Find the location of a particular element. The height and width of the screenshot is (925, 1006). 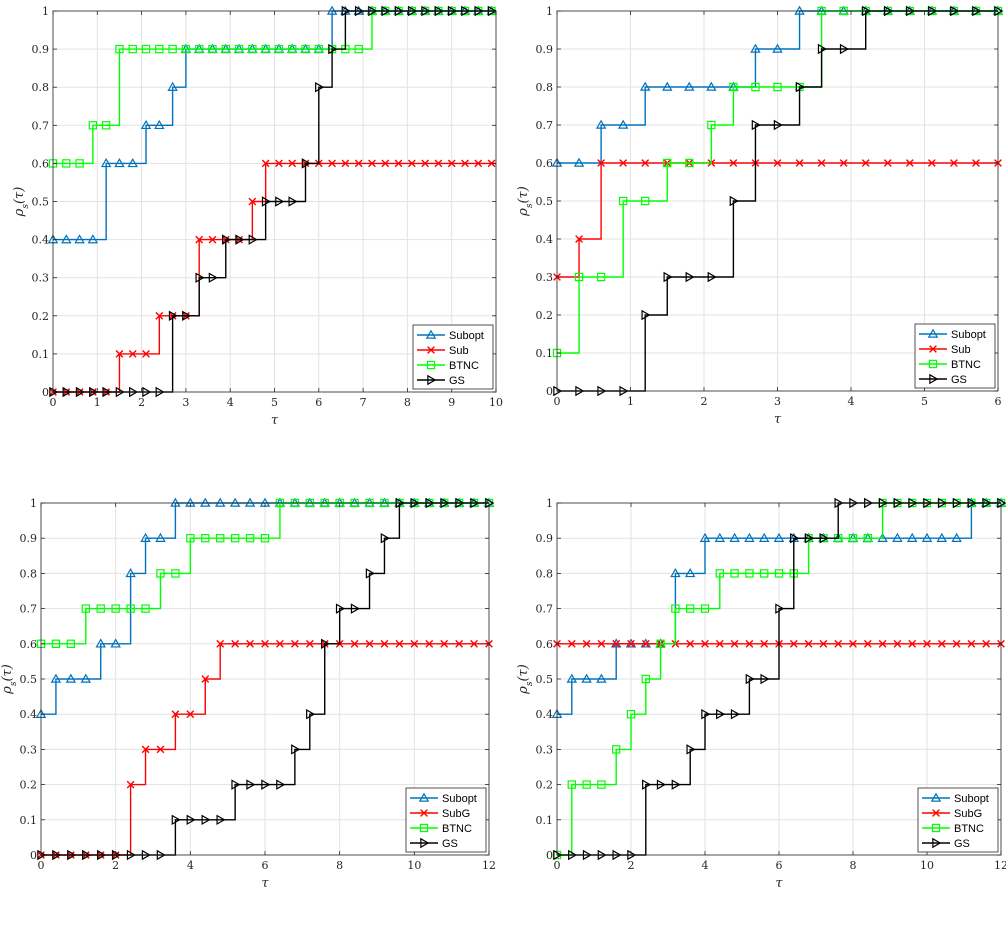

x-tick-label: 5 is located at coordinates (924, 401).